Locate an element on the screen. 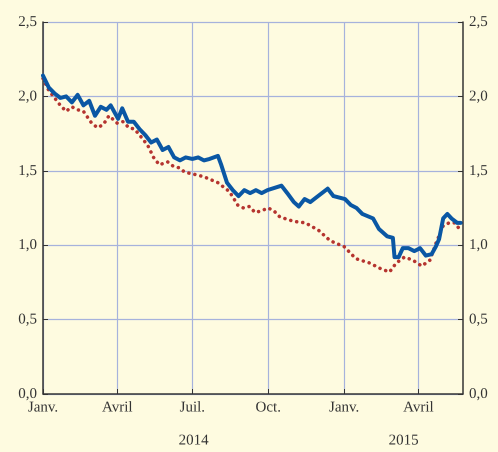  y-tick-label: 2,5 is located at coordinates (27, 22).